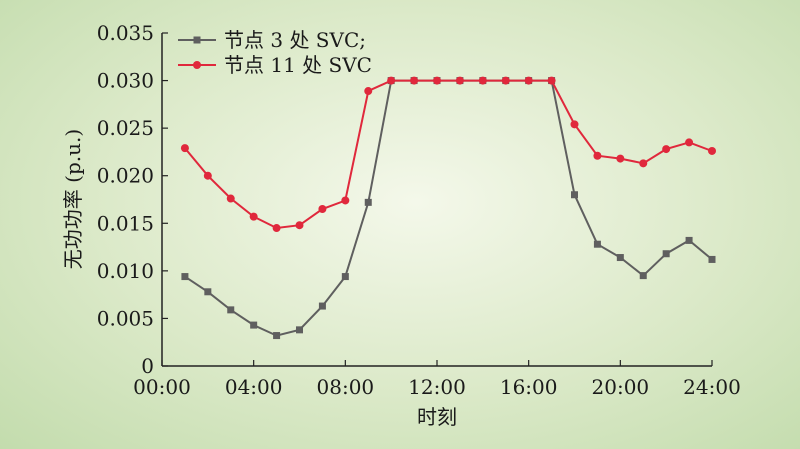 The image size is (800, 449). What do you see at coordinates (621, 387) in the screenshot?
I see `x-tick-label: 20:00` at bounding box center [621, 387].